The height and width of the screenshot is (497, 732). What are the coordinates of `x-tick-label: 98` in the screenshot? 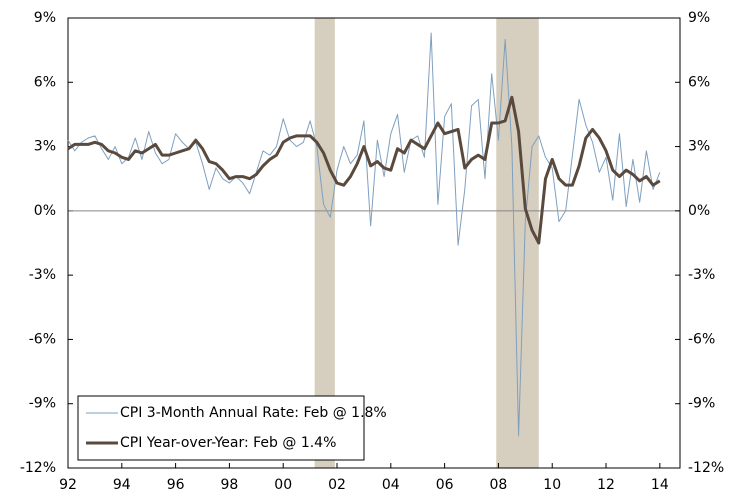 It's located at (229, 485).